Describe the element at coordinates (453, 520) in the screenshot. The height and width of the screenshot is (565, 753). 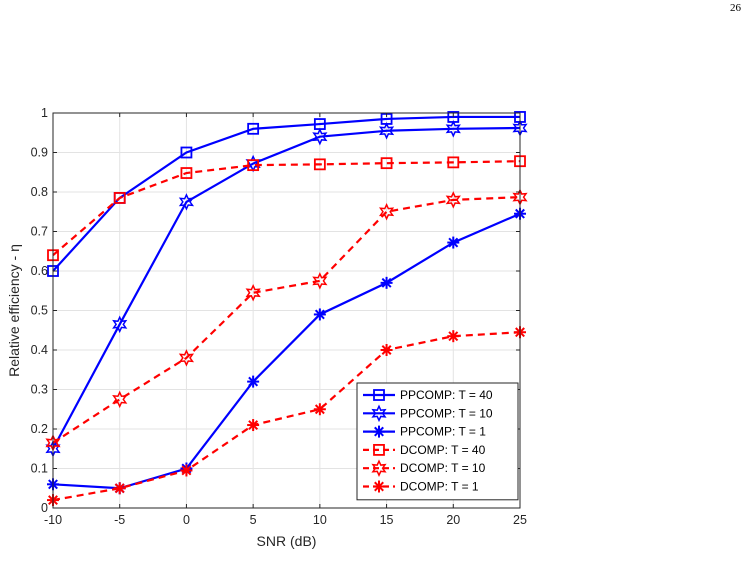
I see `x-tick-label: 20` at that location.